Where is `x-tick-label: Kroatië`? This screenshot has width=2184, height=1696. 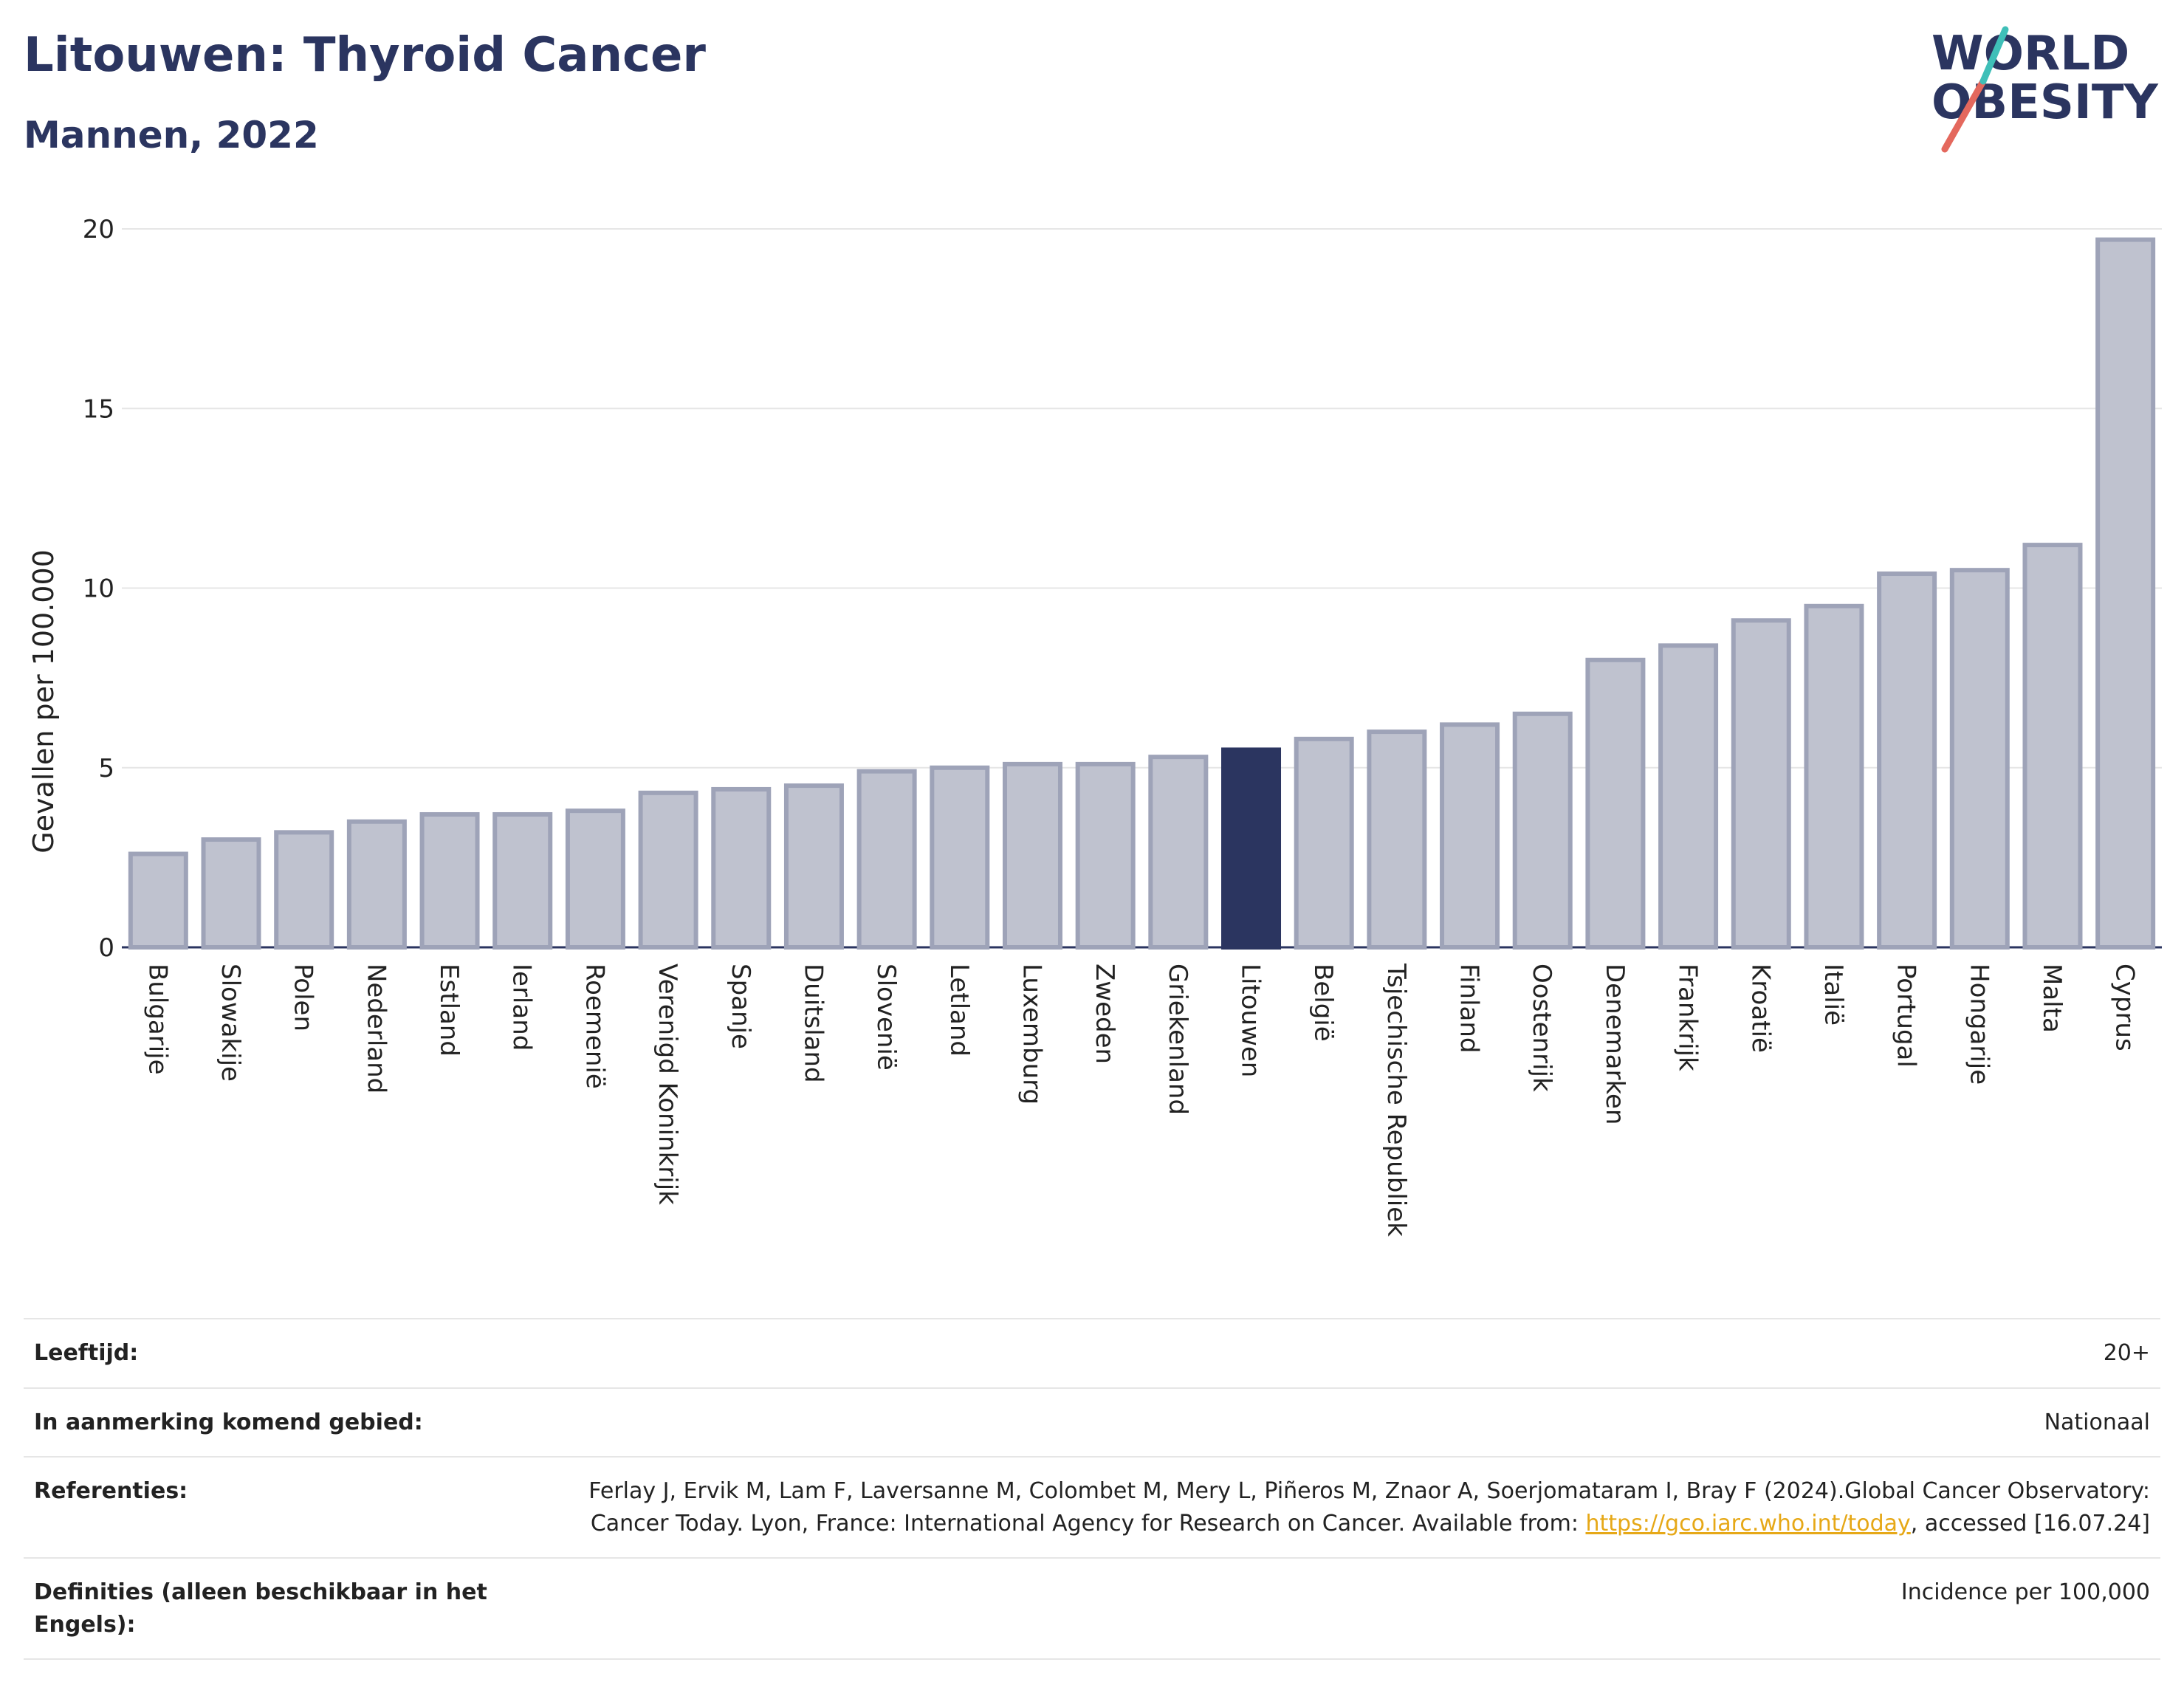 x-tick-label: Kroatië is located at coordinates (1760, 1008).